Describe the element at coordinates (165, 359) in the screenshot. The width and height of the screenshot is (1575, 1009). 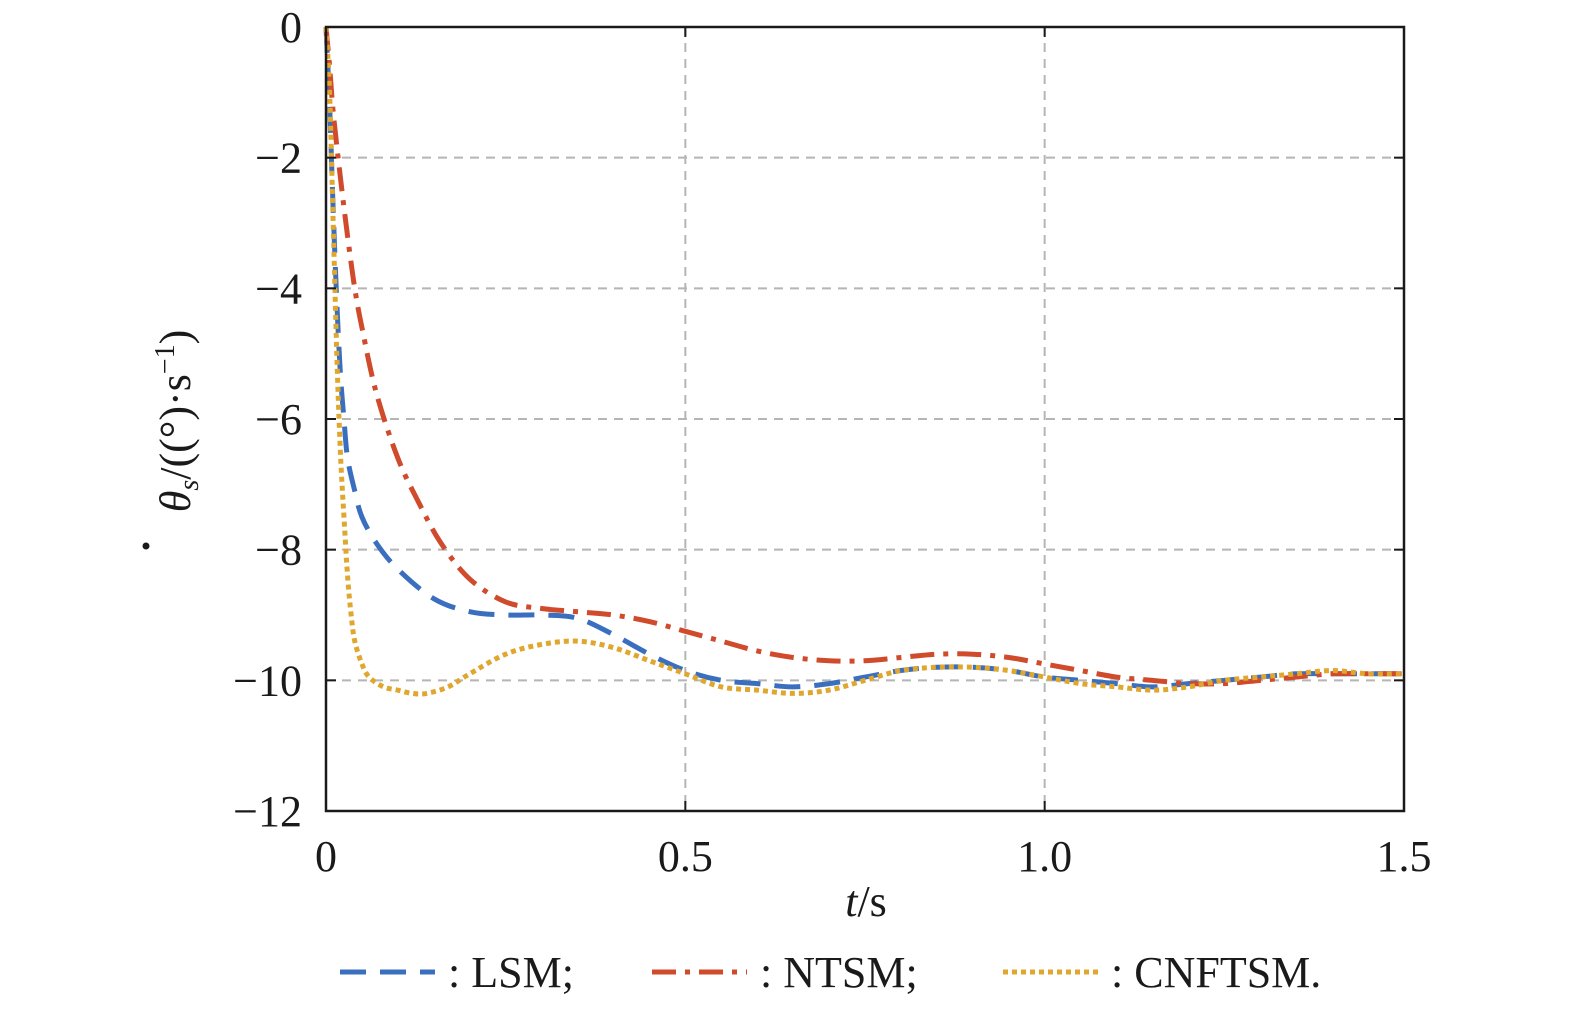
I see `y-axis-exponent: −1` at that location.